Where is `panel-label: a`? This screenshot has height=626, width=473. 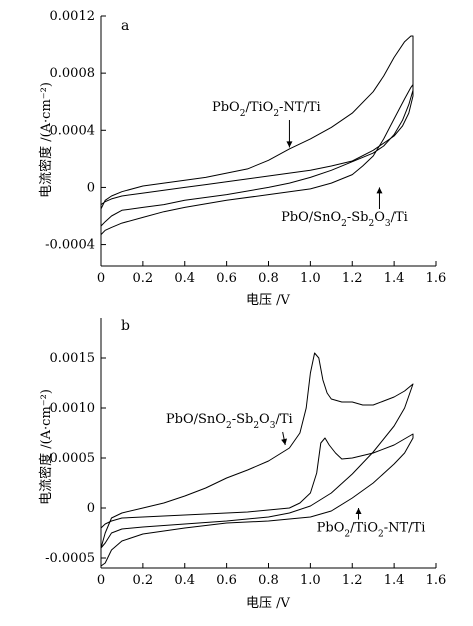 panel-label: a is located at coordinates (125, 26).